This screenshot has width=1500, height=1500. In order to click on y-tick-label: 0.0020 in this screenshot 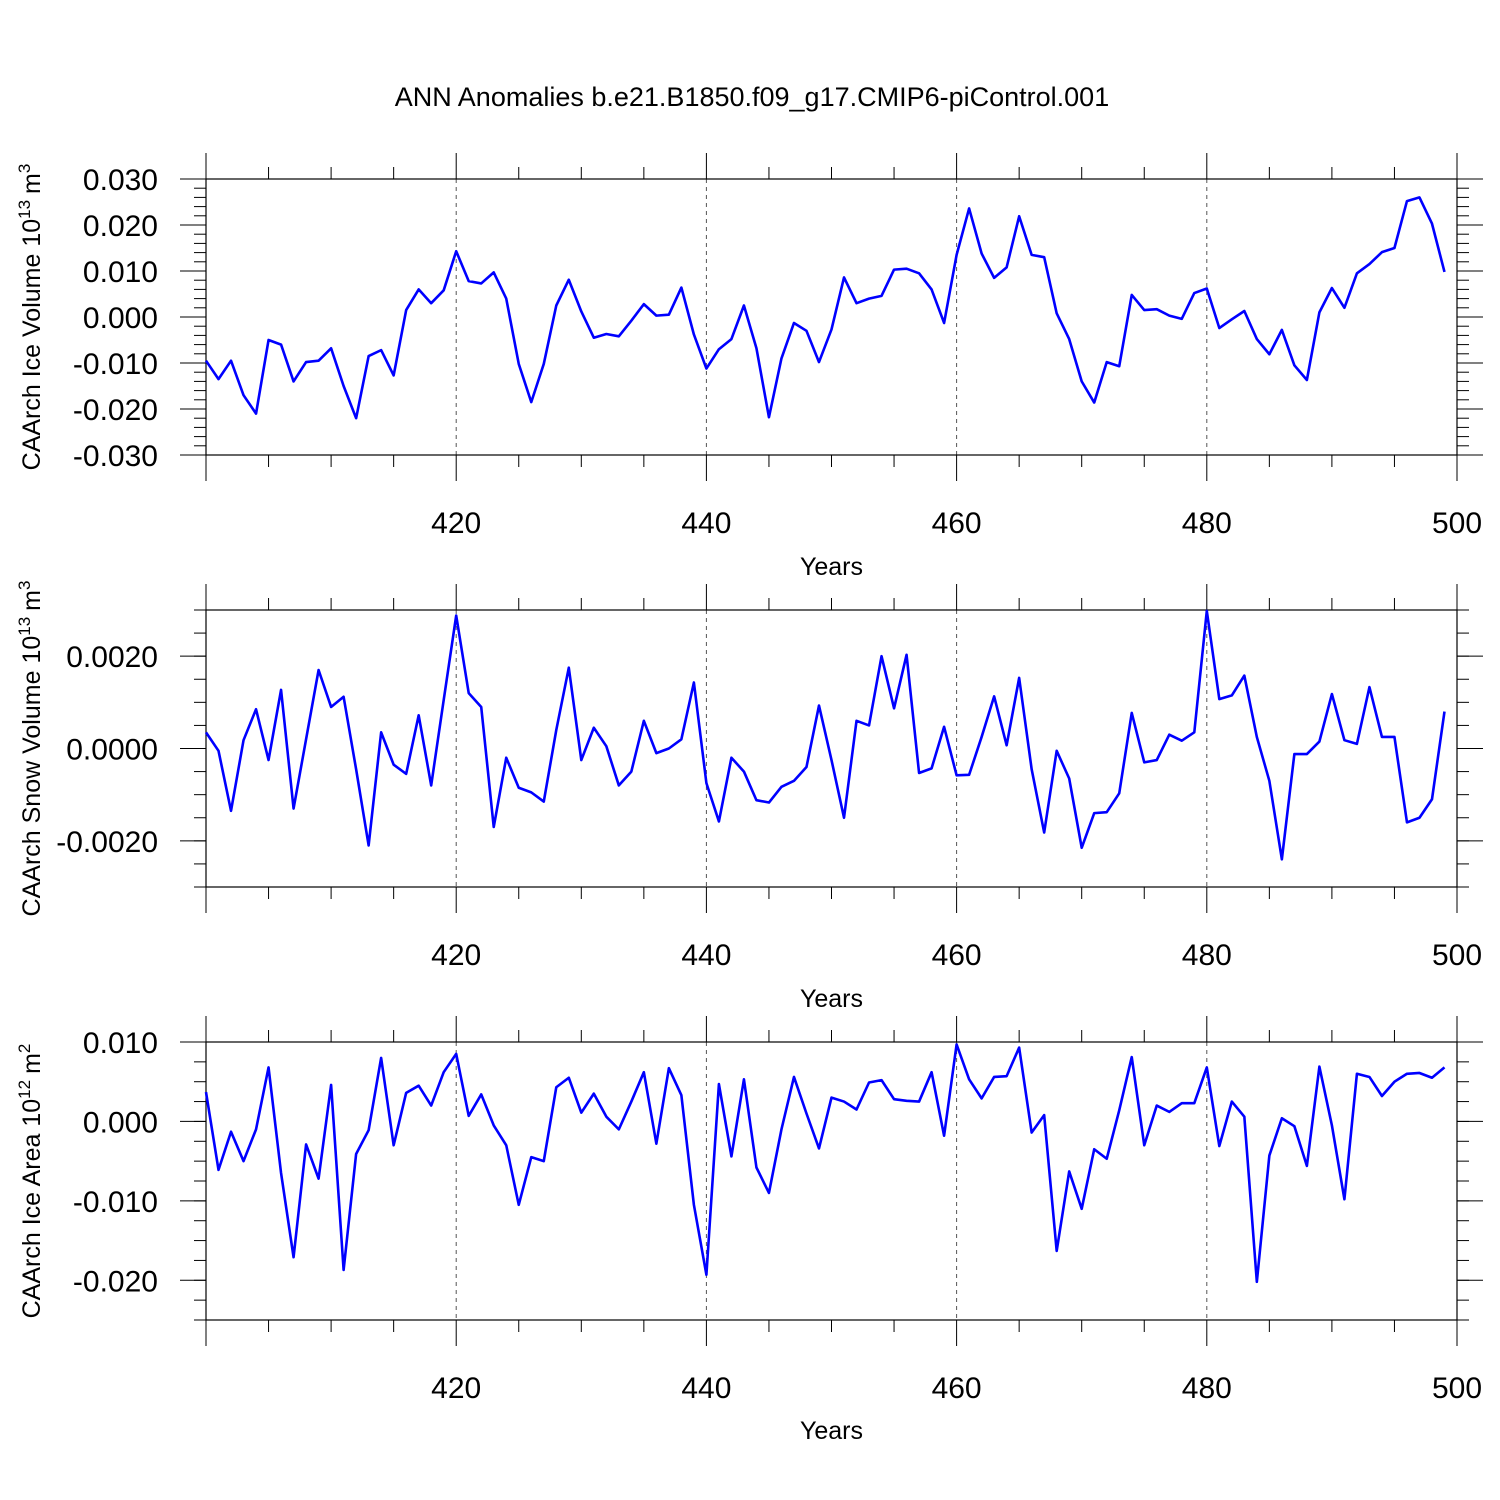, I will do `click(112, 657)`.